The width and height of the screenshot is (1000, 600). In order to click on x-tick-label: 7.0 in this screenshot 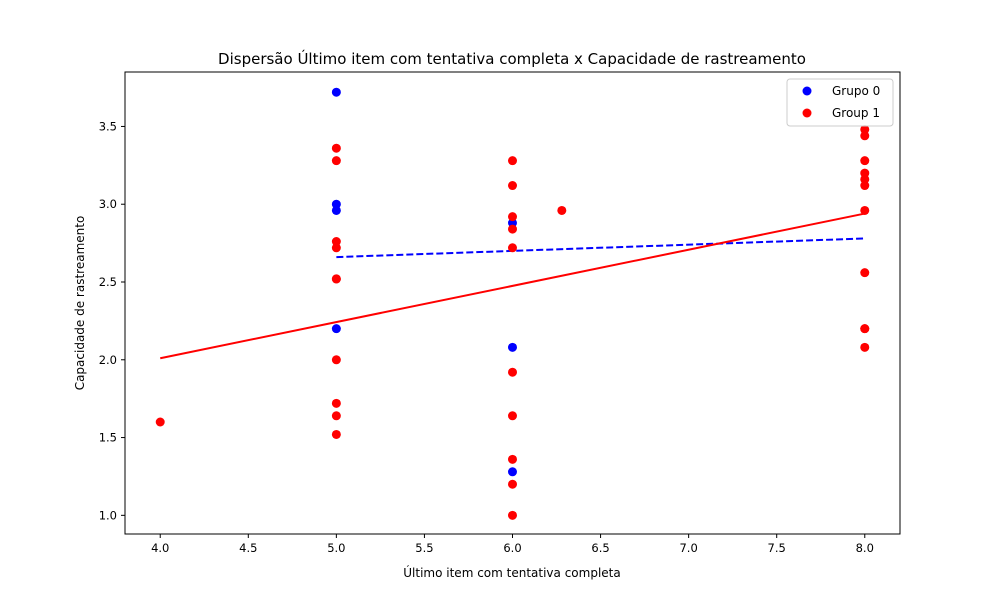, I will do `click(688, 548)`.